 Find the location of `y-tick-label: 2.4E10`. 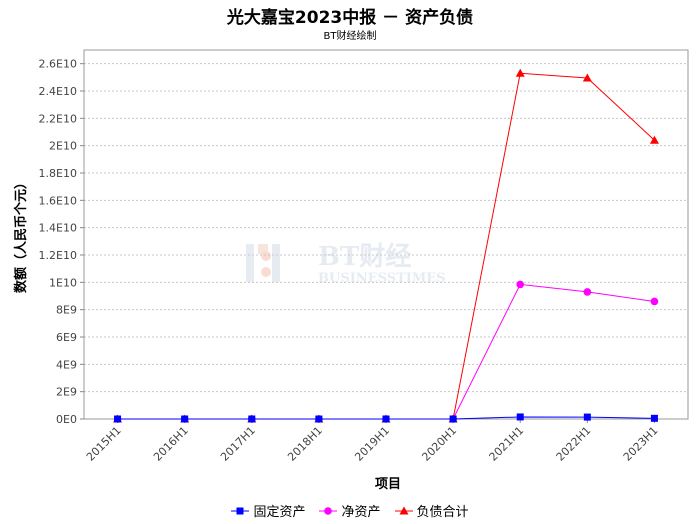

y-tick-label: 2.4E10 is located at coordinates (58, 91).